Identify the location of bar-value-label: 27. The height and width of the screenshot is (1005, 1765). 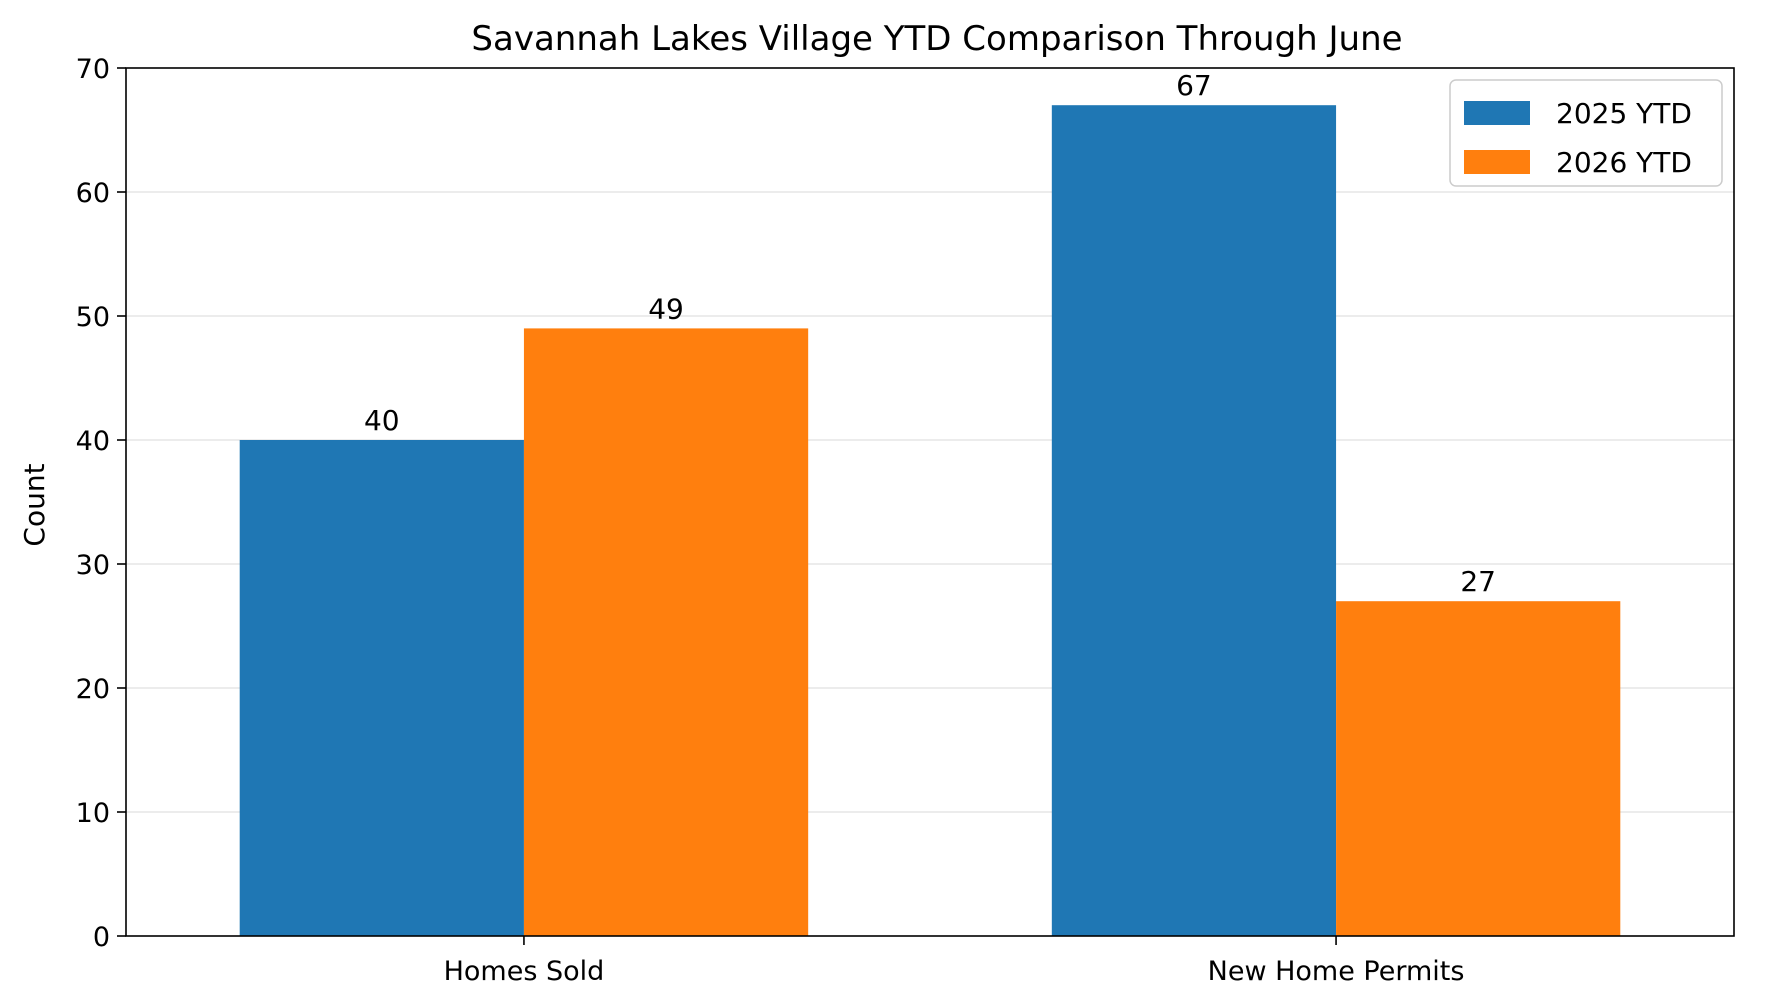
(1478, 581).